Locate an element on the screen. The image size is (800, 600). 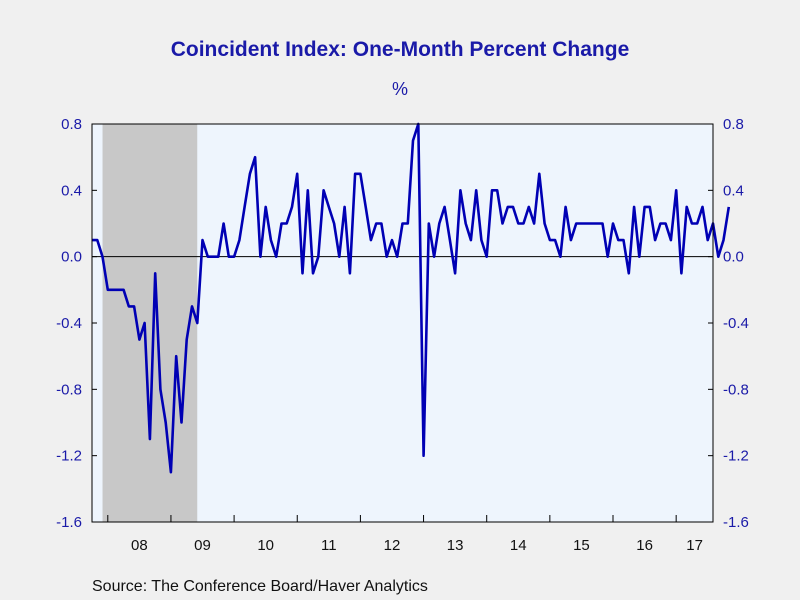
y-tick-label-right: -1.6 is located at coordinates (736, 522).